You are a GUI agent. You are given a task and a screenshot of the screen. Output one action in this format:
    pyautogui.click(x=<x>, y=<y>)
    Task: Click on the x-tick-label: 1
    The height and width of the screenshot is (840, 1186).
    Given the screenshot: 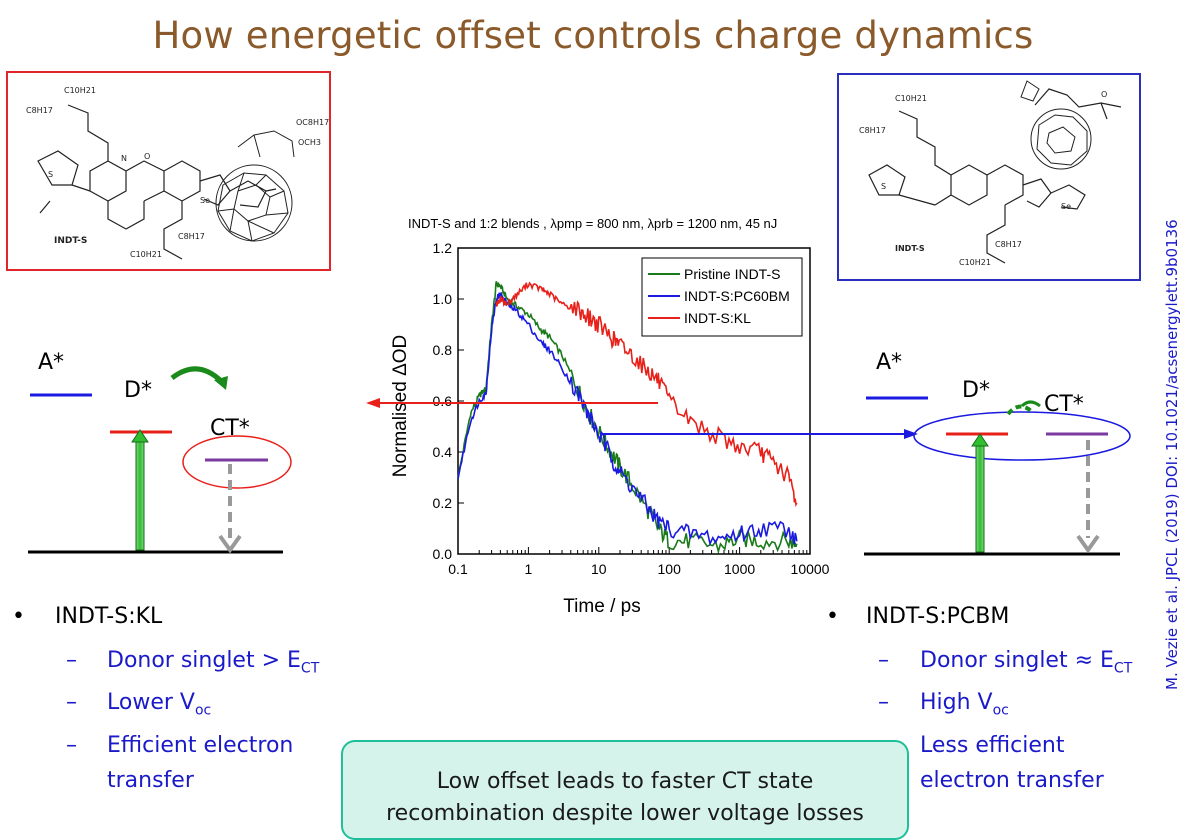 What is the action you would take?
    pyautogui.click(x=529, y=569)
    